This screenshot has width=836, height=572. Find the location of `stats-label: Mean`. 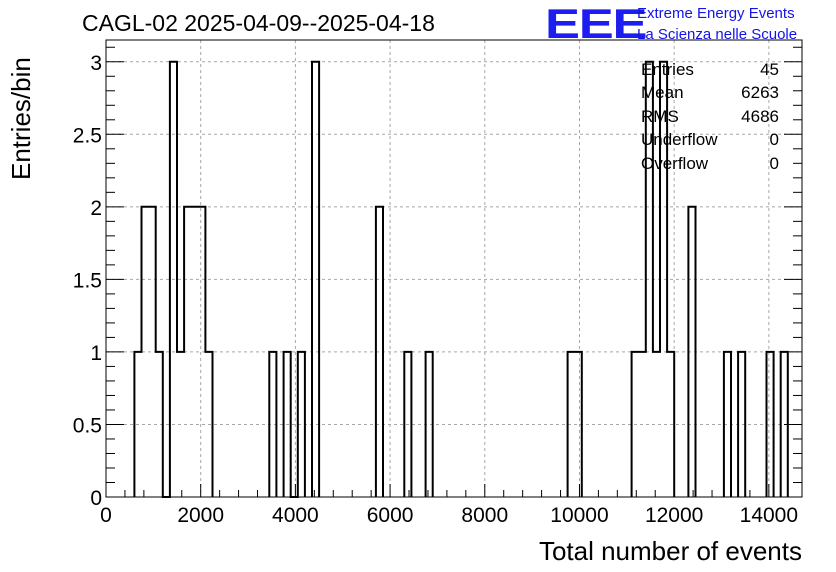

stats-label: Mean is located at coordinates (662, 93).